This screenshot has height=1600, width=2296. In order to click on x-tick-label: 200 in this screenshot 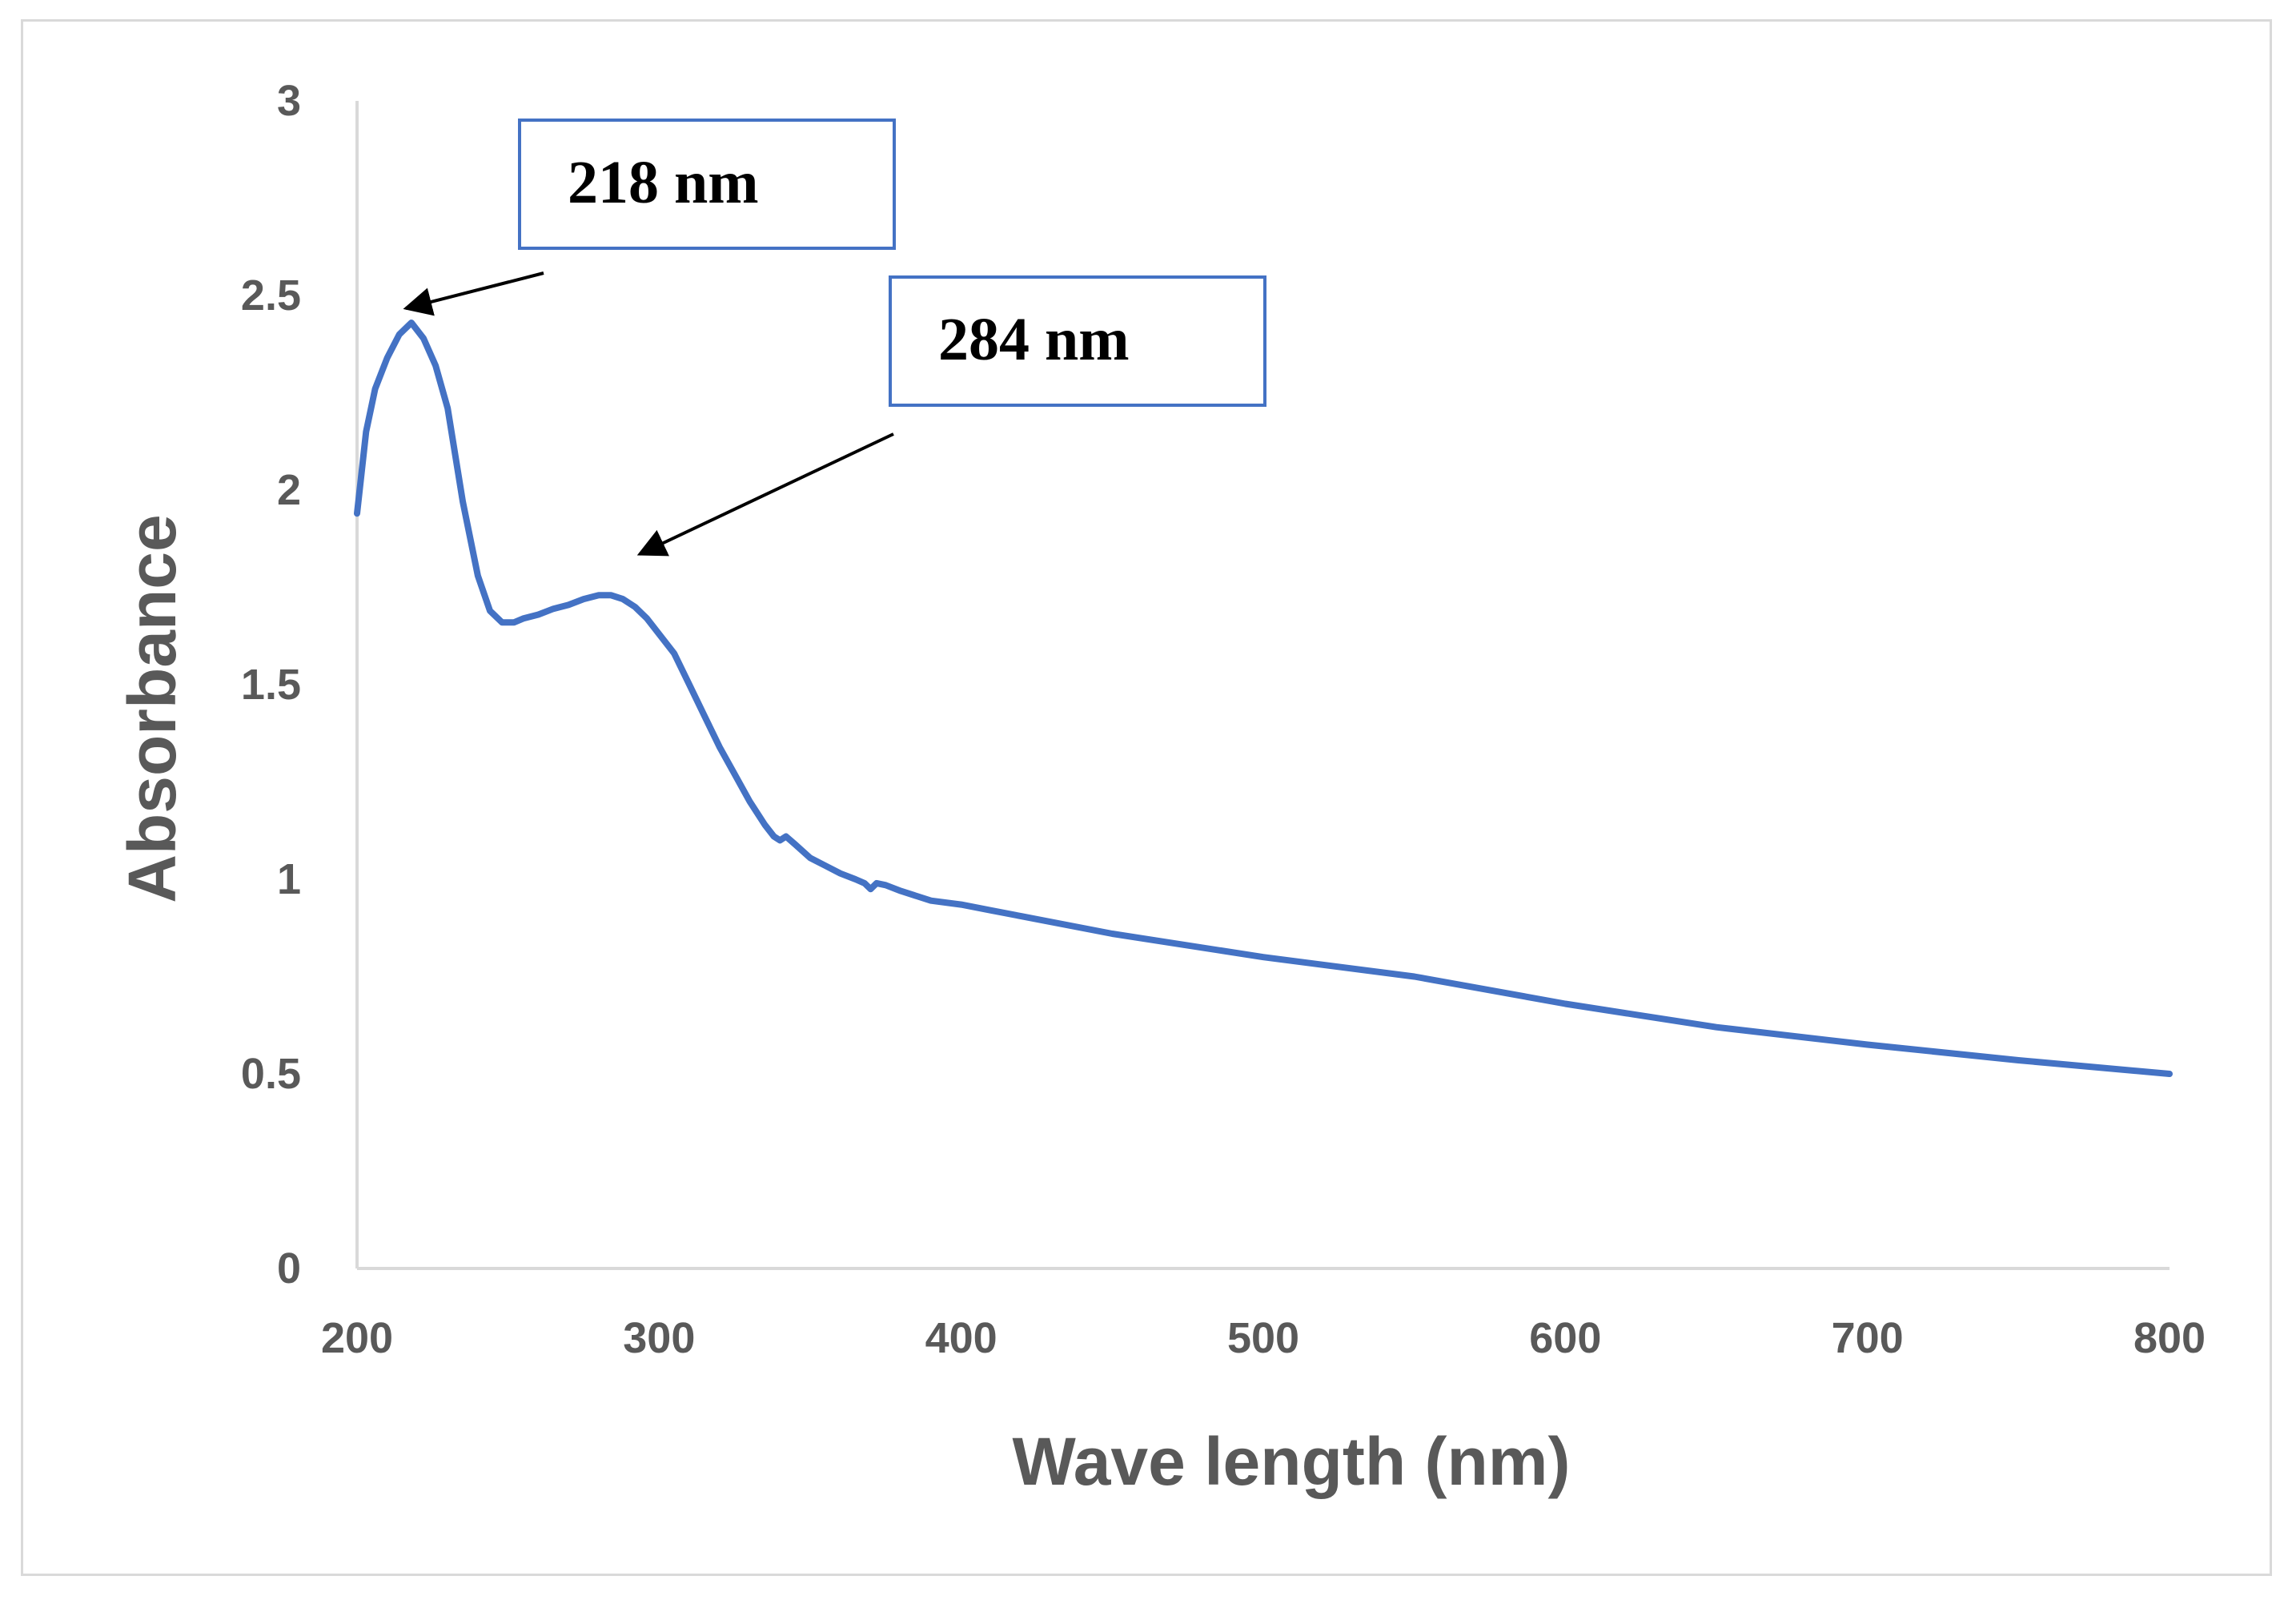, I will do `click(357, 1338)`.